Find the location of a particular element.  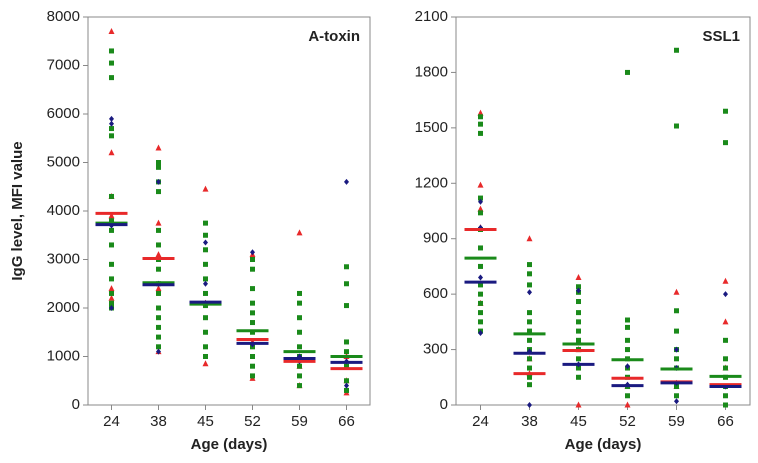

y-tick-label: 3000 is located at coordinates (63, 258).